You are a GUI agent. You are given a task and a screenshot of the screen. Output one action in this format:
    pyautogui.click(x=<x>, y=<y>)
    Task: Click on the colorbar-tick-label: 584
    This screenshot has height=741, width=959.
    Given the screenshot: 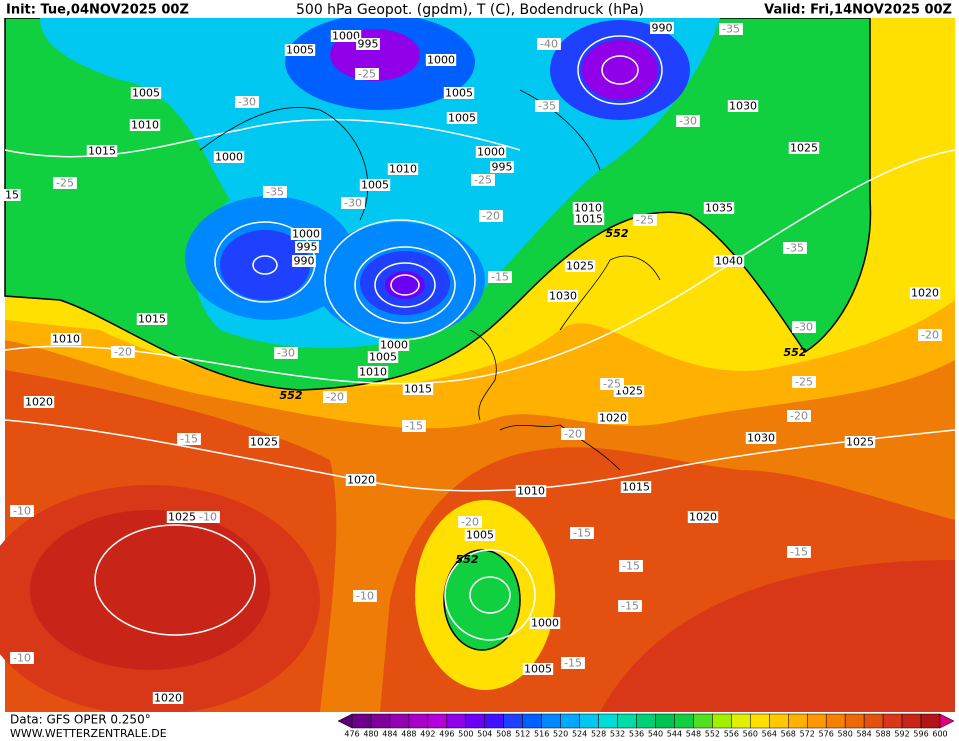 What is the action you would take?
    pyautogui.click(x=863, y=734)
    